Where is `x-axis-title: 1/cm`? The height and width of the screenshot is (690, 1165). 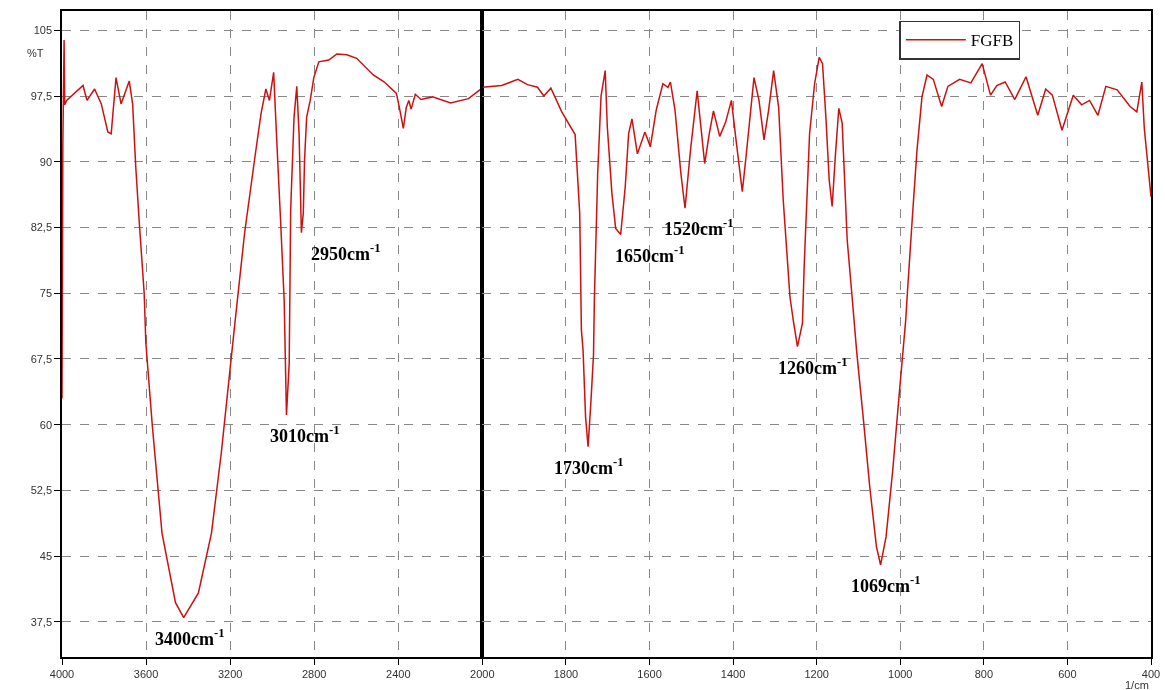 x-axis-title: 1/cm is located at coordinates (1137, 684).